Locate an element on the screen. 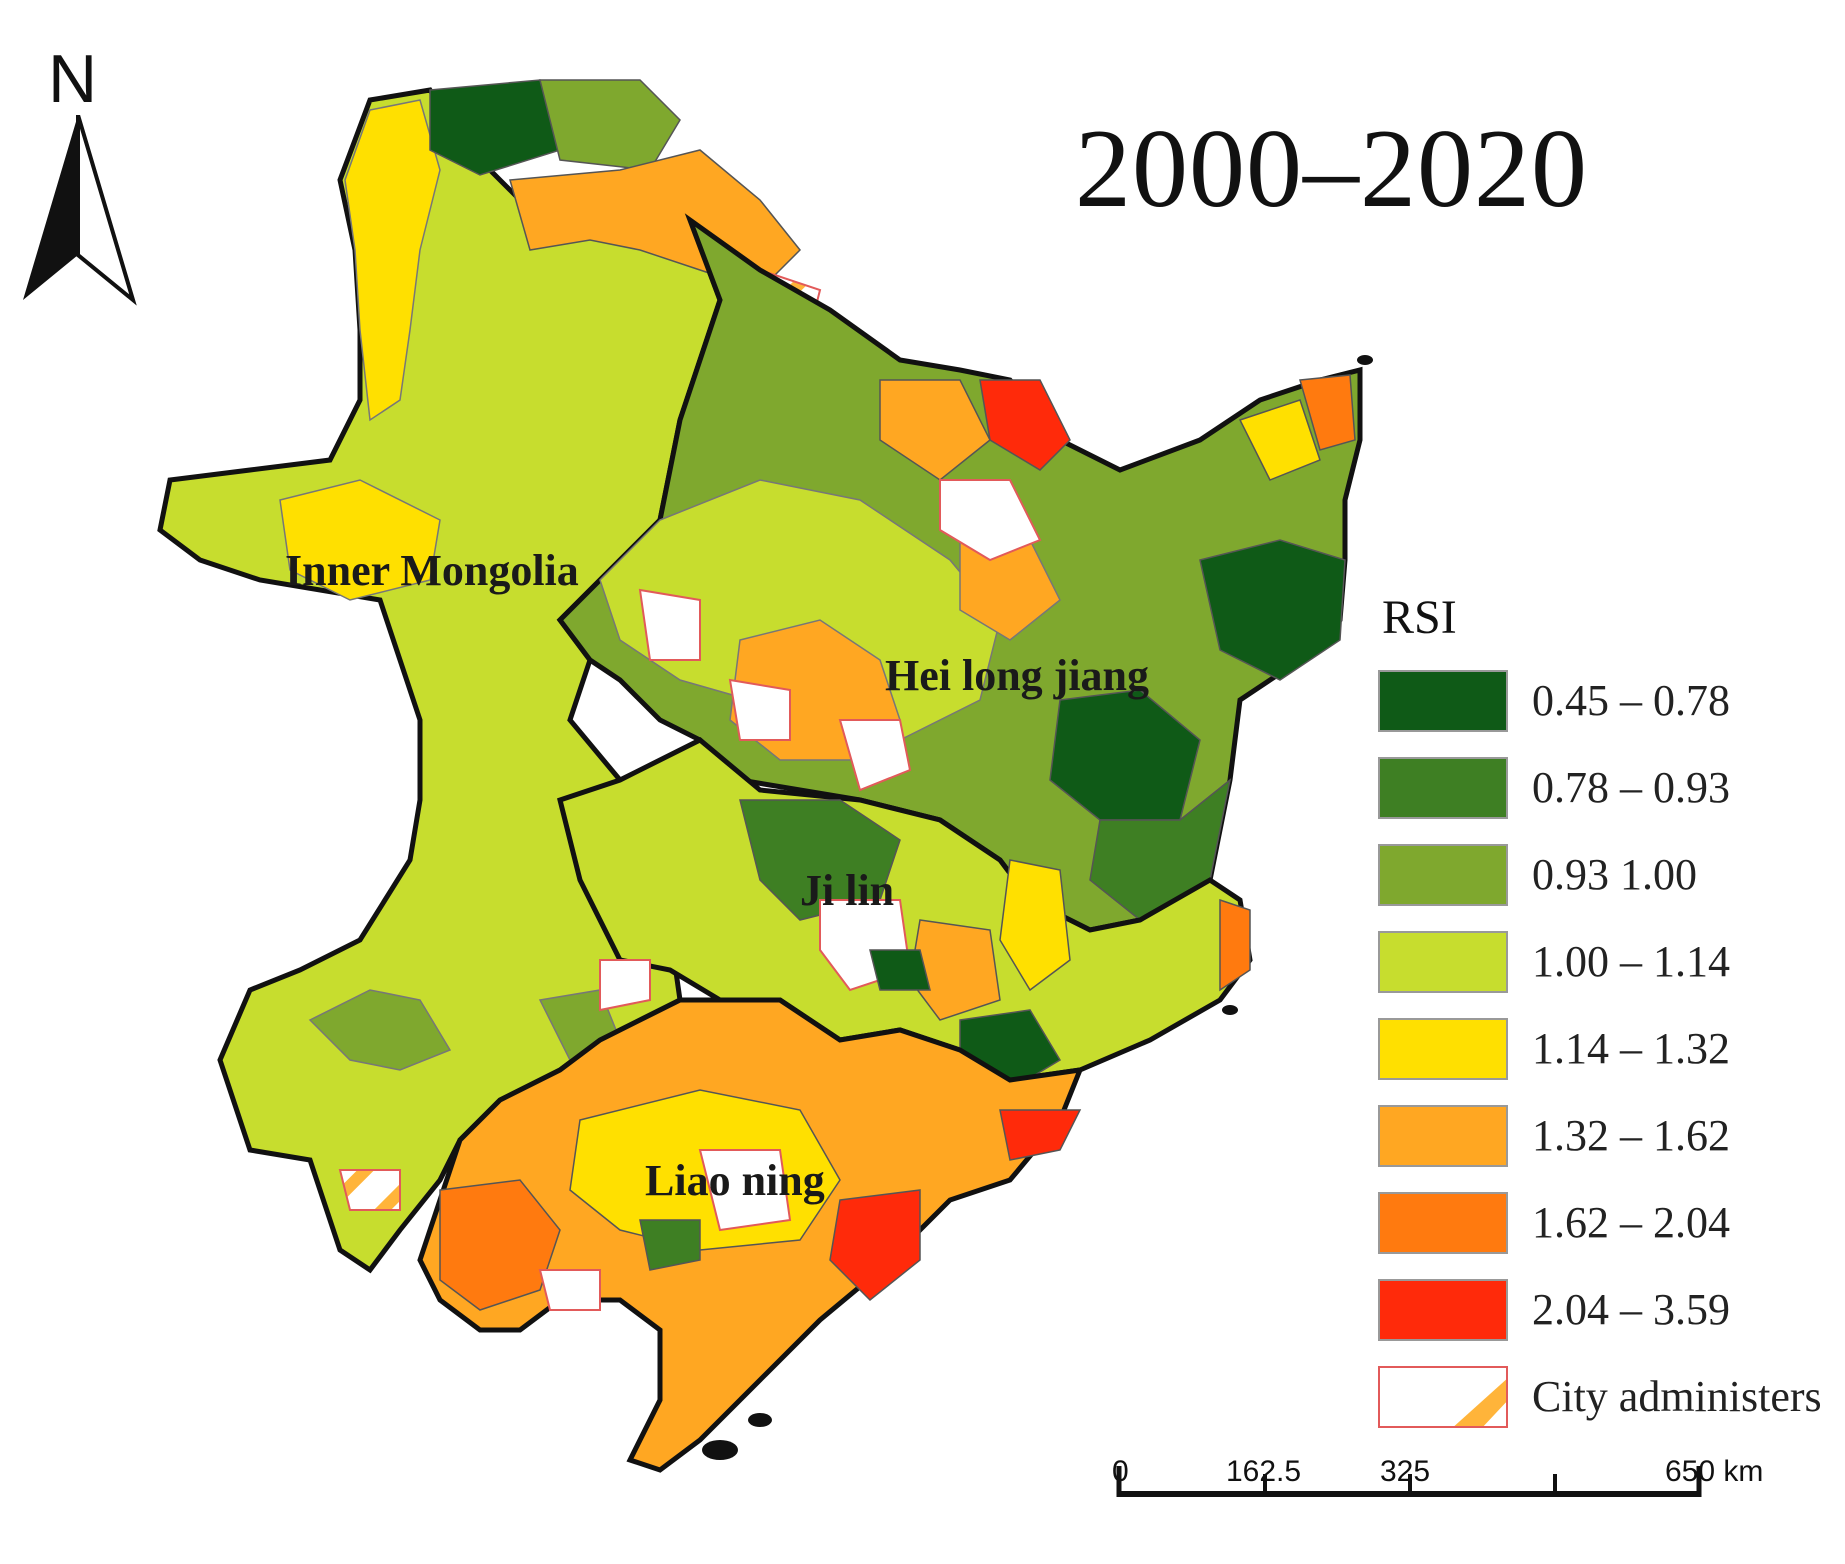 The image size is (1845, 1564). legend-row: 1.00 – 1.14 is located at coordinates (1600, 961).